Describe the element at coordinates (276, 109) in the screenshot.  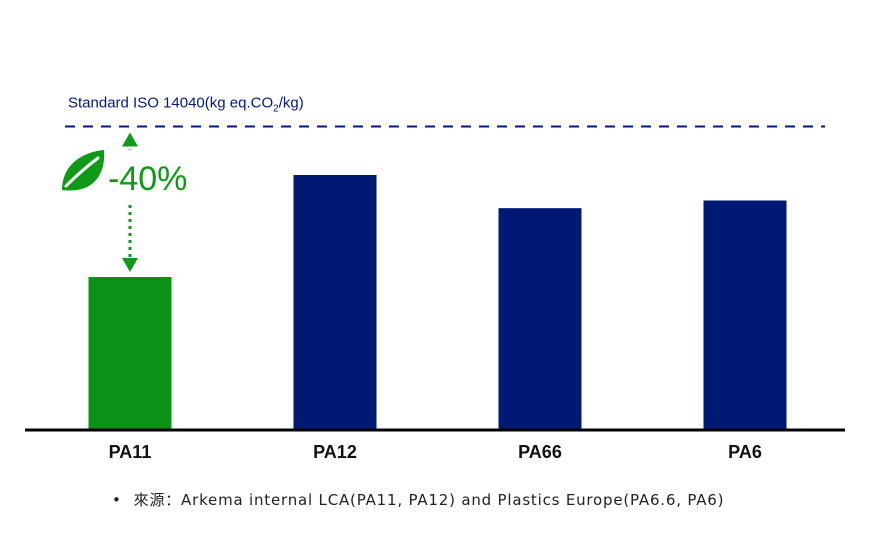
I see `reference-label-subscript: 2` at that location.